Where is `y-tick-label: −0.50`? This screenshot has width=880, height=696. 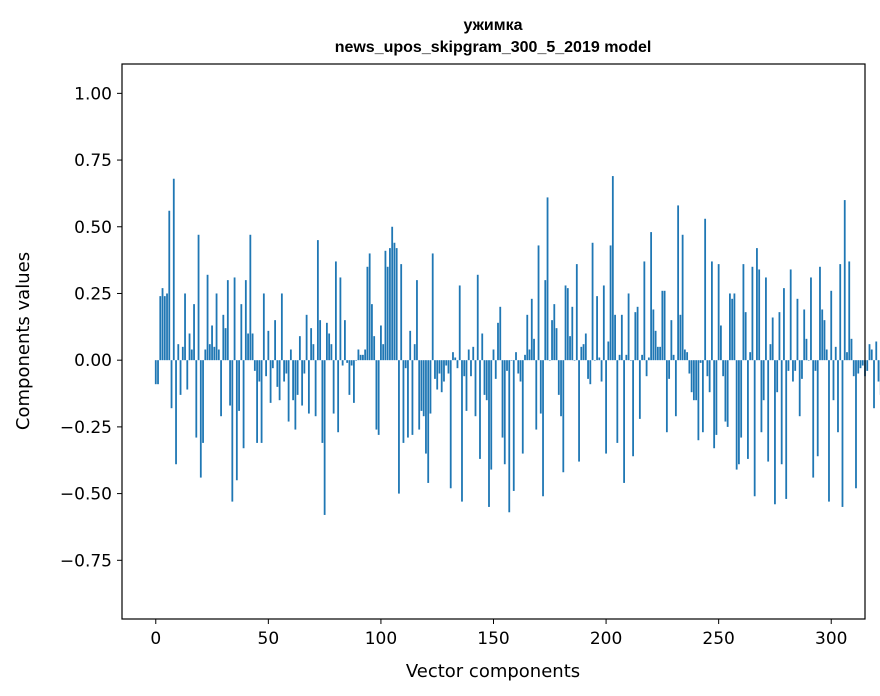
y-tick-label: −0.50 is located at coordinates (86, 495).